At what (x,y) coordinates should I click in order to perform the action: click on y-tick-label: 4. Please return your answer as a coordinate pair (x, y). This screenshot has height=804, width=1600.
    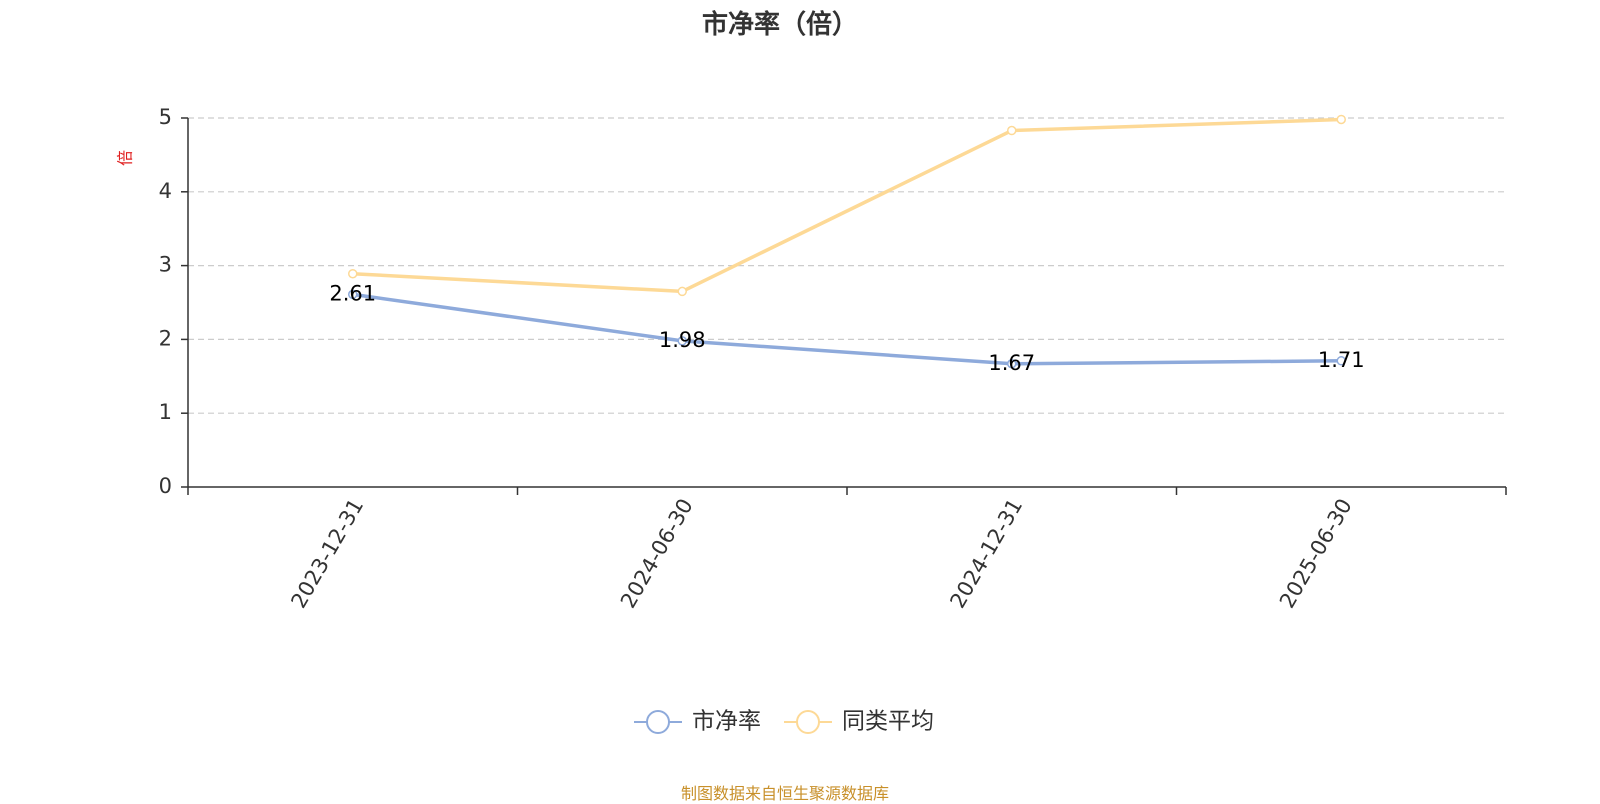
    Looking at the image, I should click on (165, 191).